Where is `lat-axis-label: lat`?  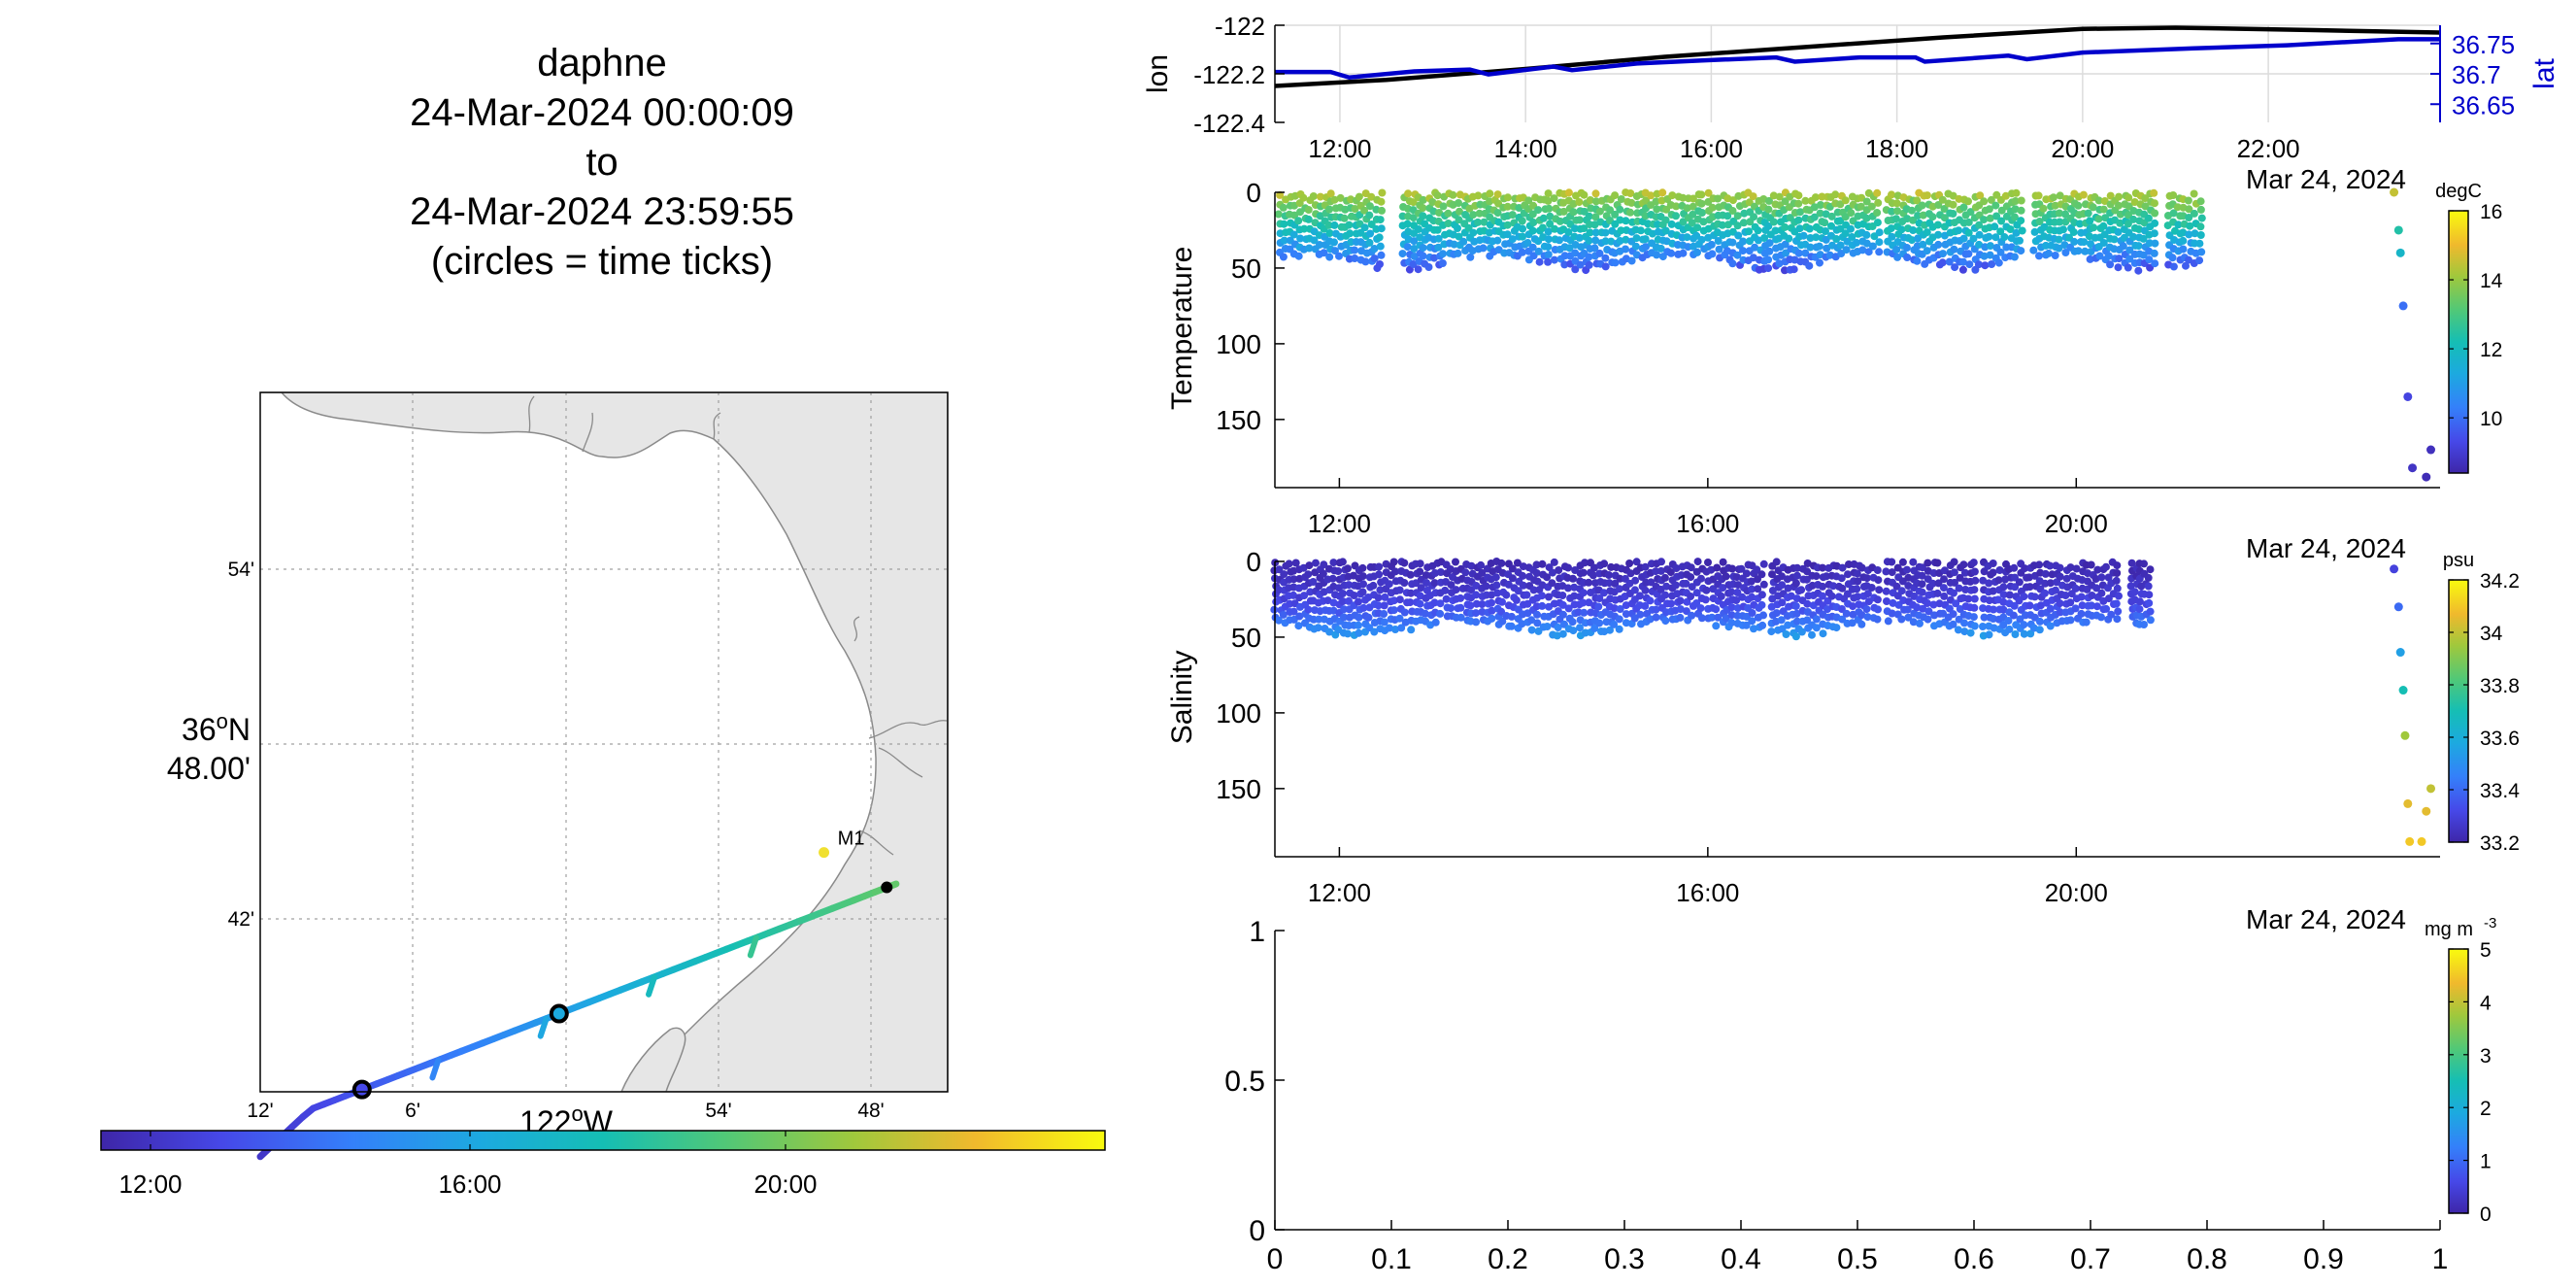
lat-axis-label: lat is located at coordinates (2544, 72).